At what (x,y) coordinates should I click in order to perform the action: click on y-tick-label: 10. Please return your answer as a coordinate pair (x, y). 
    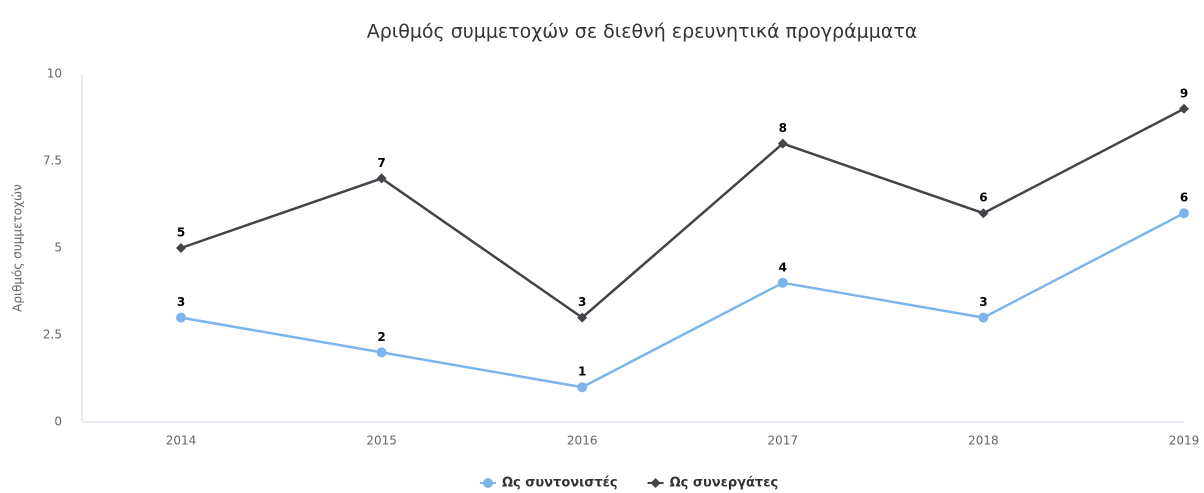
    Looking at the image, I should click on (54, 74).